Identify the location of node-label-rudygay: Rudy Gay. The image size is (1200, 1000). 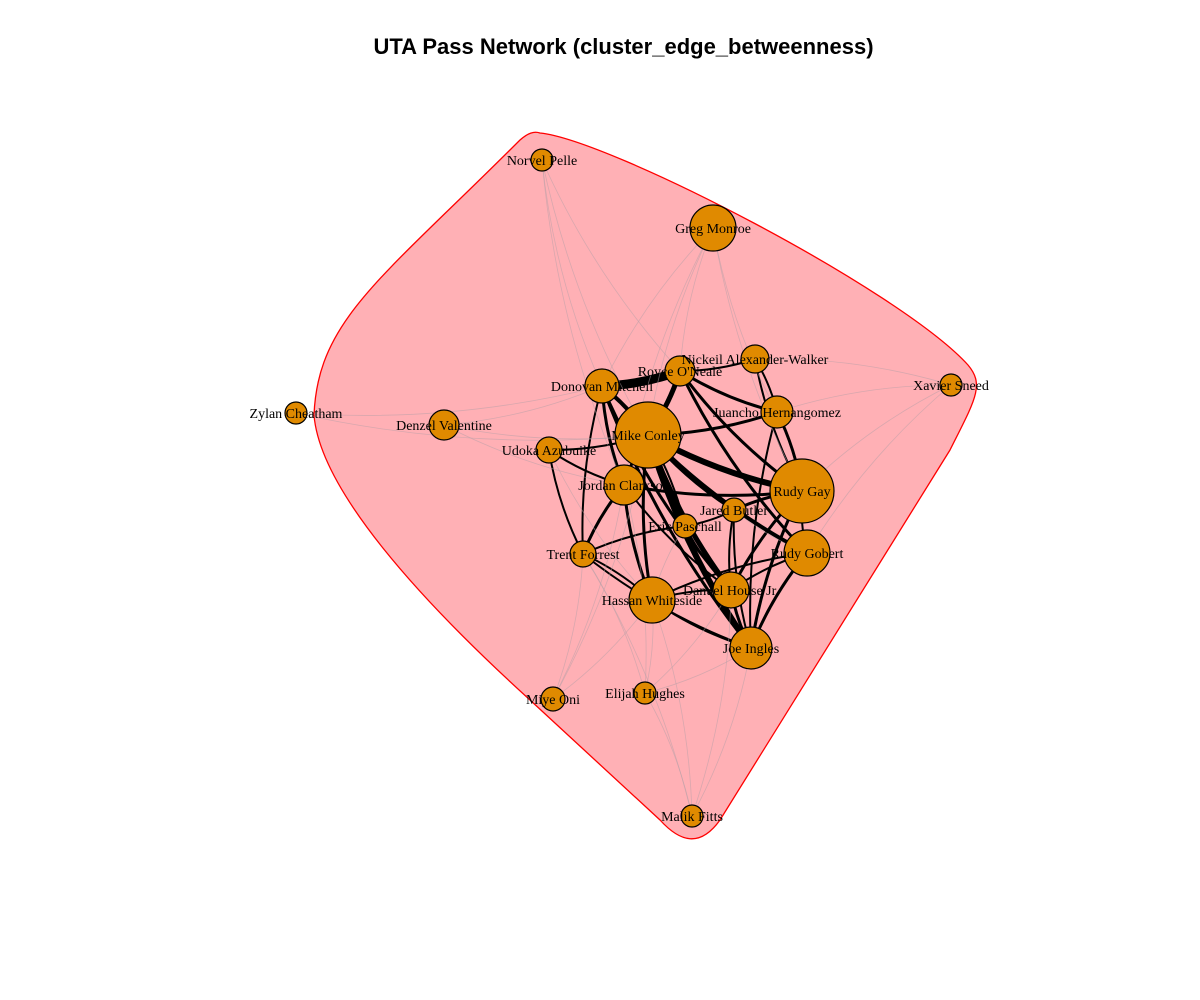
(801, 492).